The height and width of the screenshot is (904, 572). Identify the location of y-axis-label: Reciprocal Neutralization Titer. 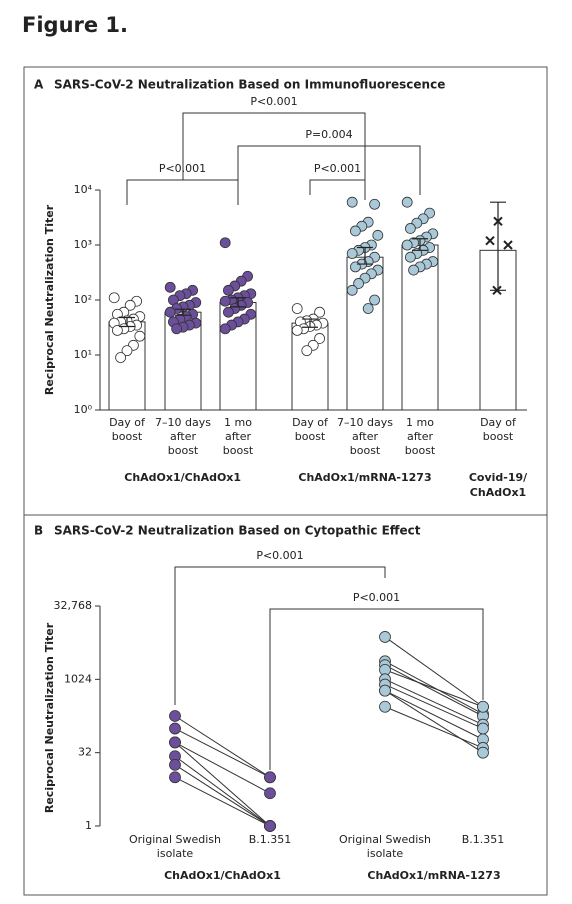
(49, 717).